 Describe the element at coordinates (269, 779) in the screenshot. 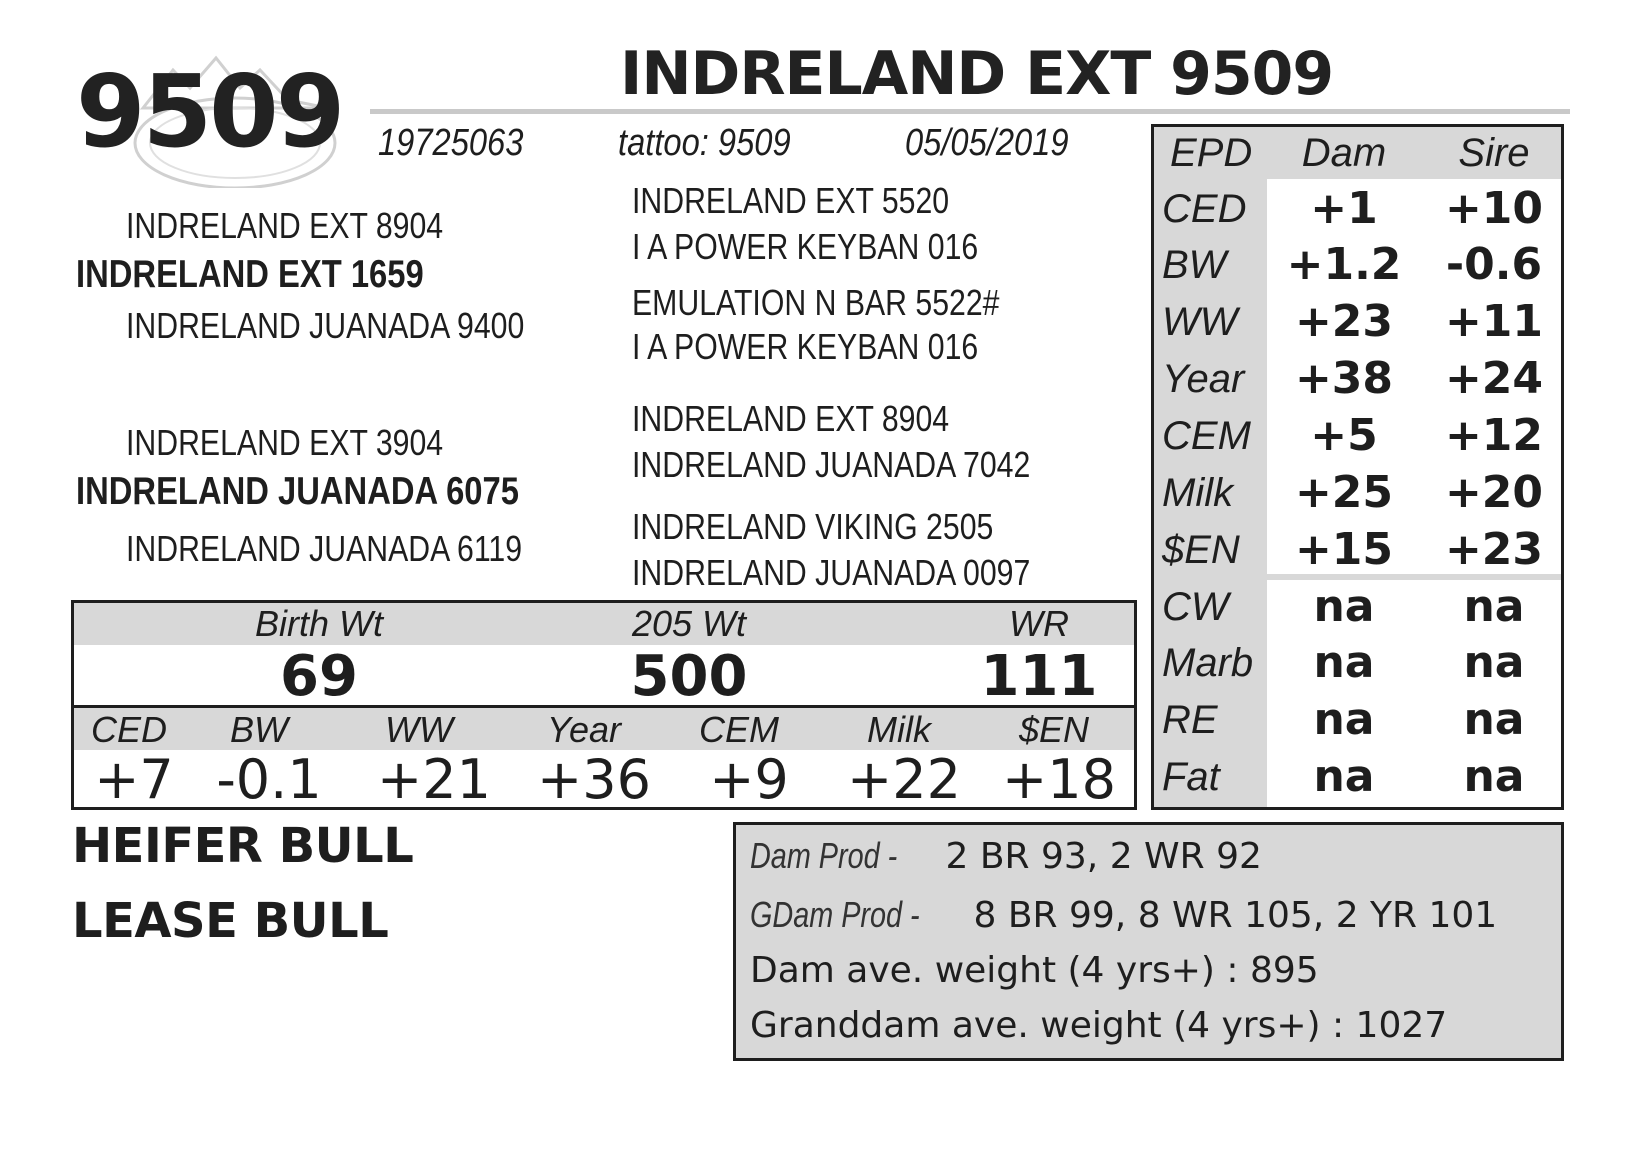

I see `epd-value-bw: -0.1` at that location.